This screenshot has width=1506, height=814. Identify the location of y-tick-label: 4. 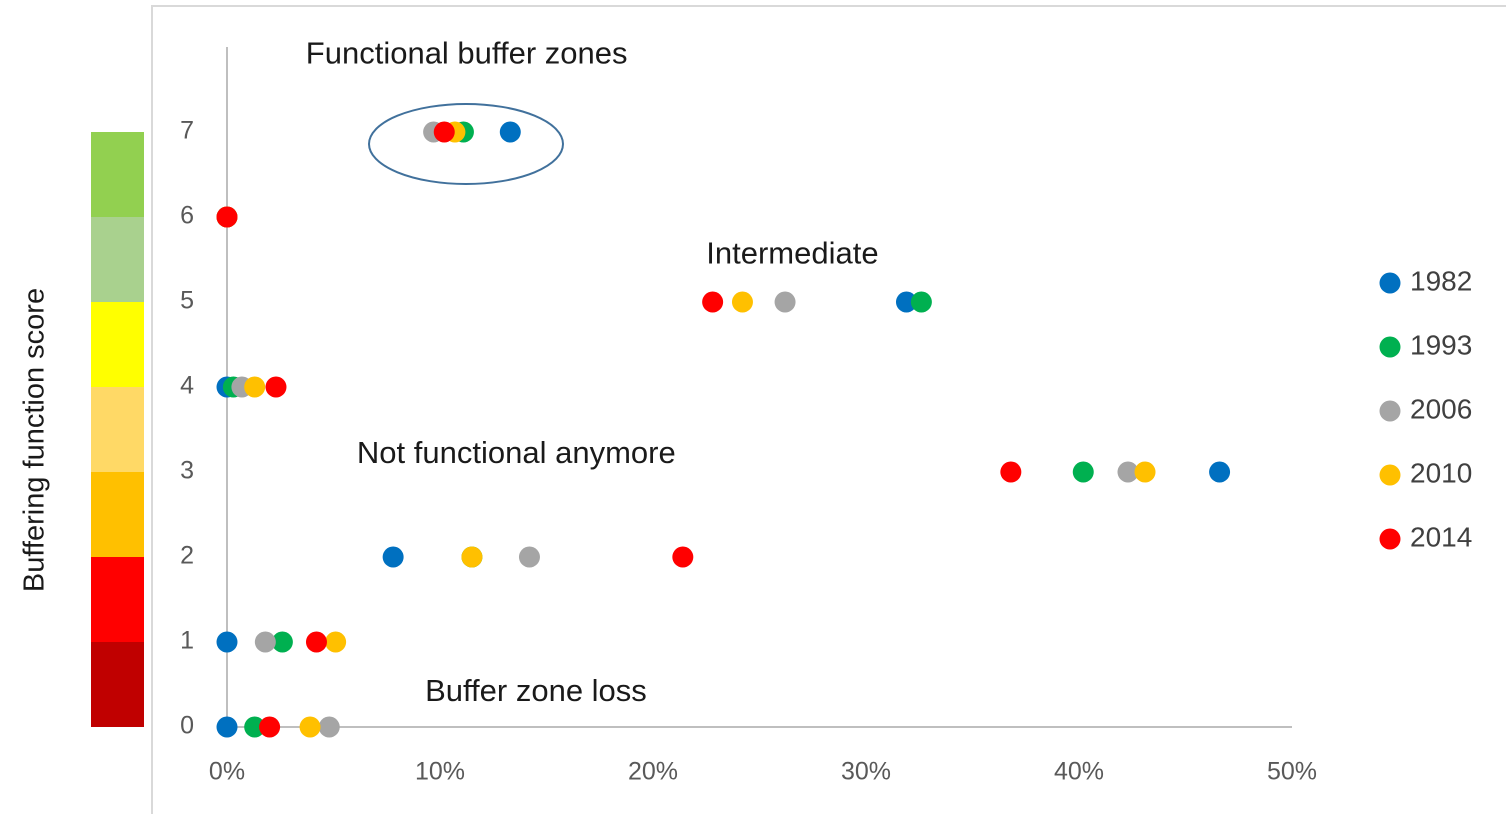
(187, 386).